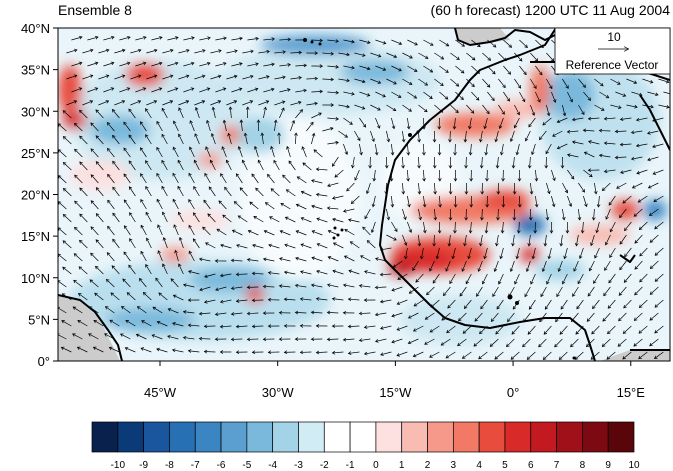 Image resolution: width=673 pixels, height=471 pixels. Describe the element at coordinates (376, 465) in the screenshot. I see `colorbar-label: 0` at that location.